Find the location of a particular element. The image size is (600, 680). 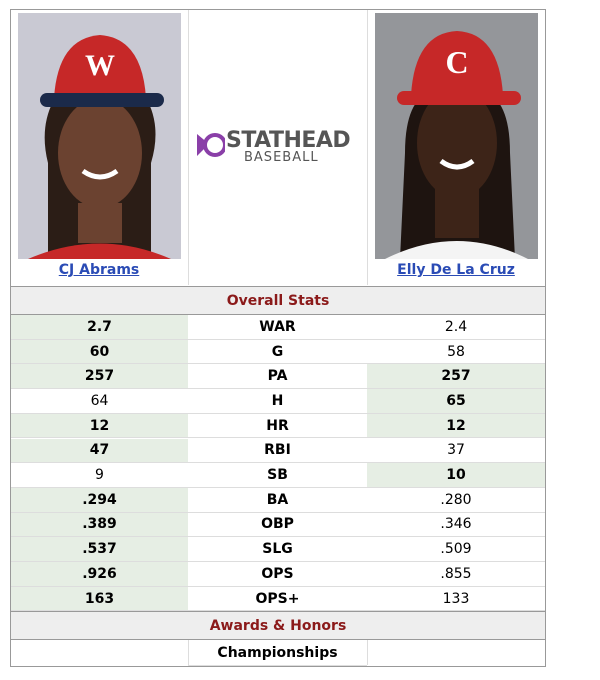

right-value: .280 is located at coordinates (456, 500).